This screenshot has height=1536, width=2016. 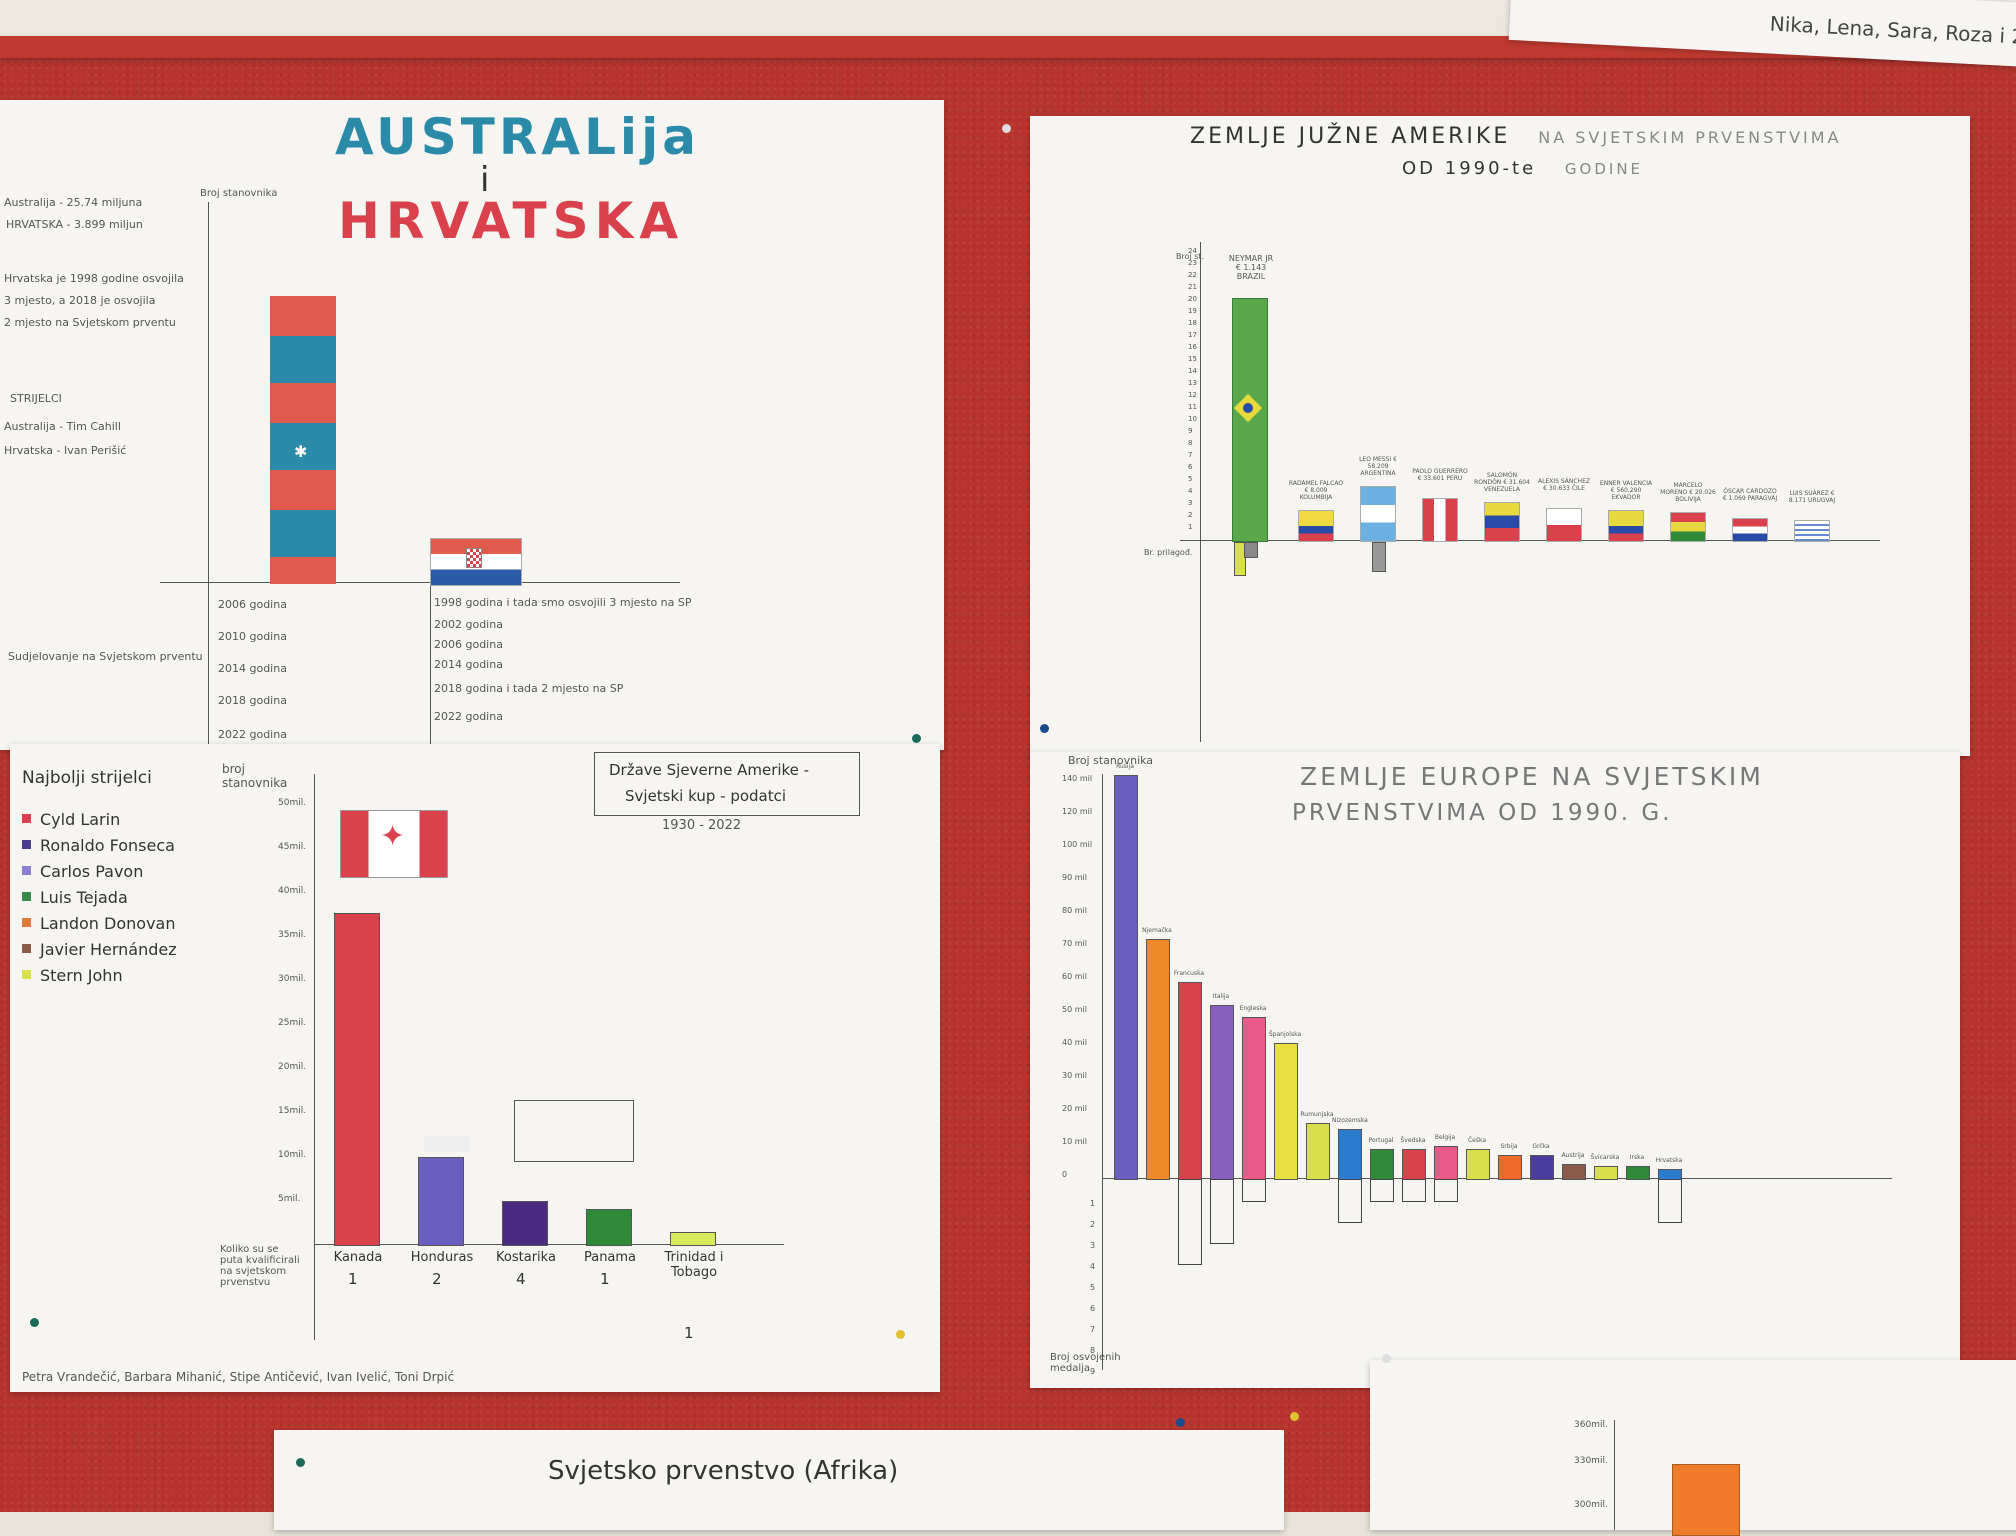 I want to click on eu-bar-label: Belgija, so click(x=1445, y=1138).